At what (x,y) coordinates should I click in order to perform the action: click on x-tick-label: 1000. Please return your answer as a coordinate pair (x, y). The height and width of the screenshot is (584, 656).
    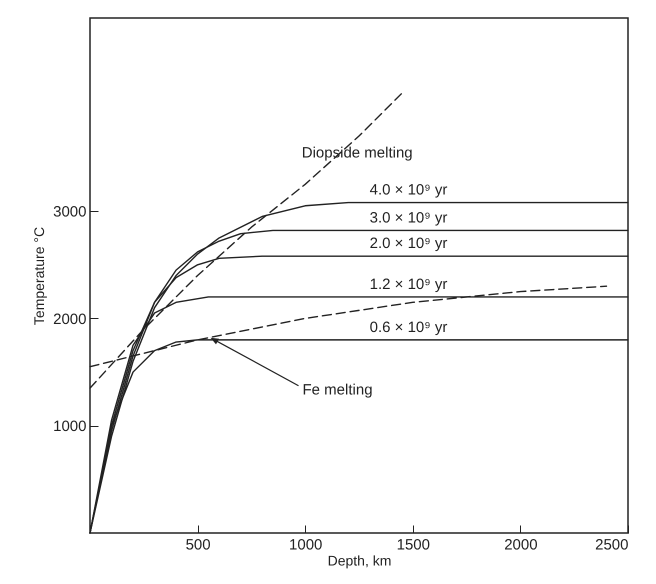
    Looking at the image, I should click on (305, 545).